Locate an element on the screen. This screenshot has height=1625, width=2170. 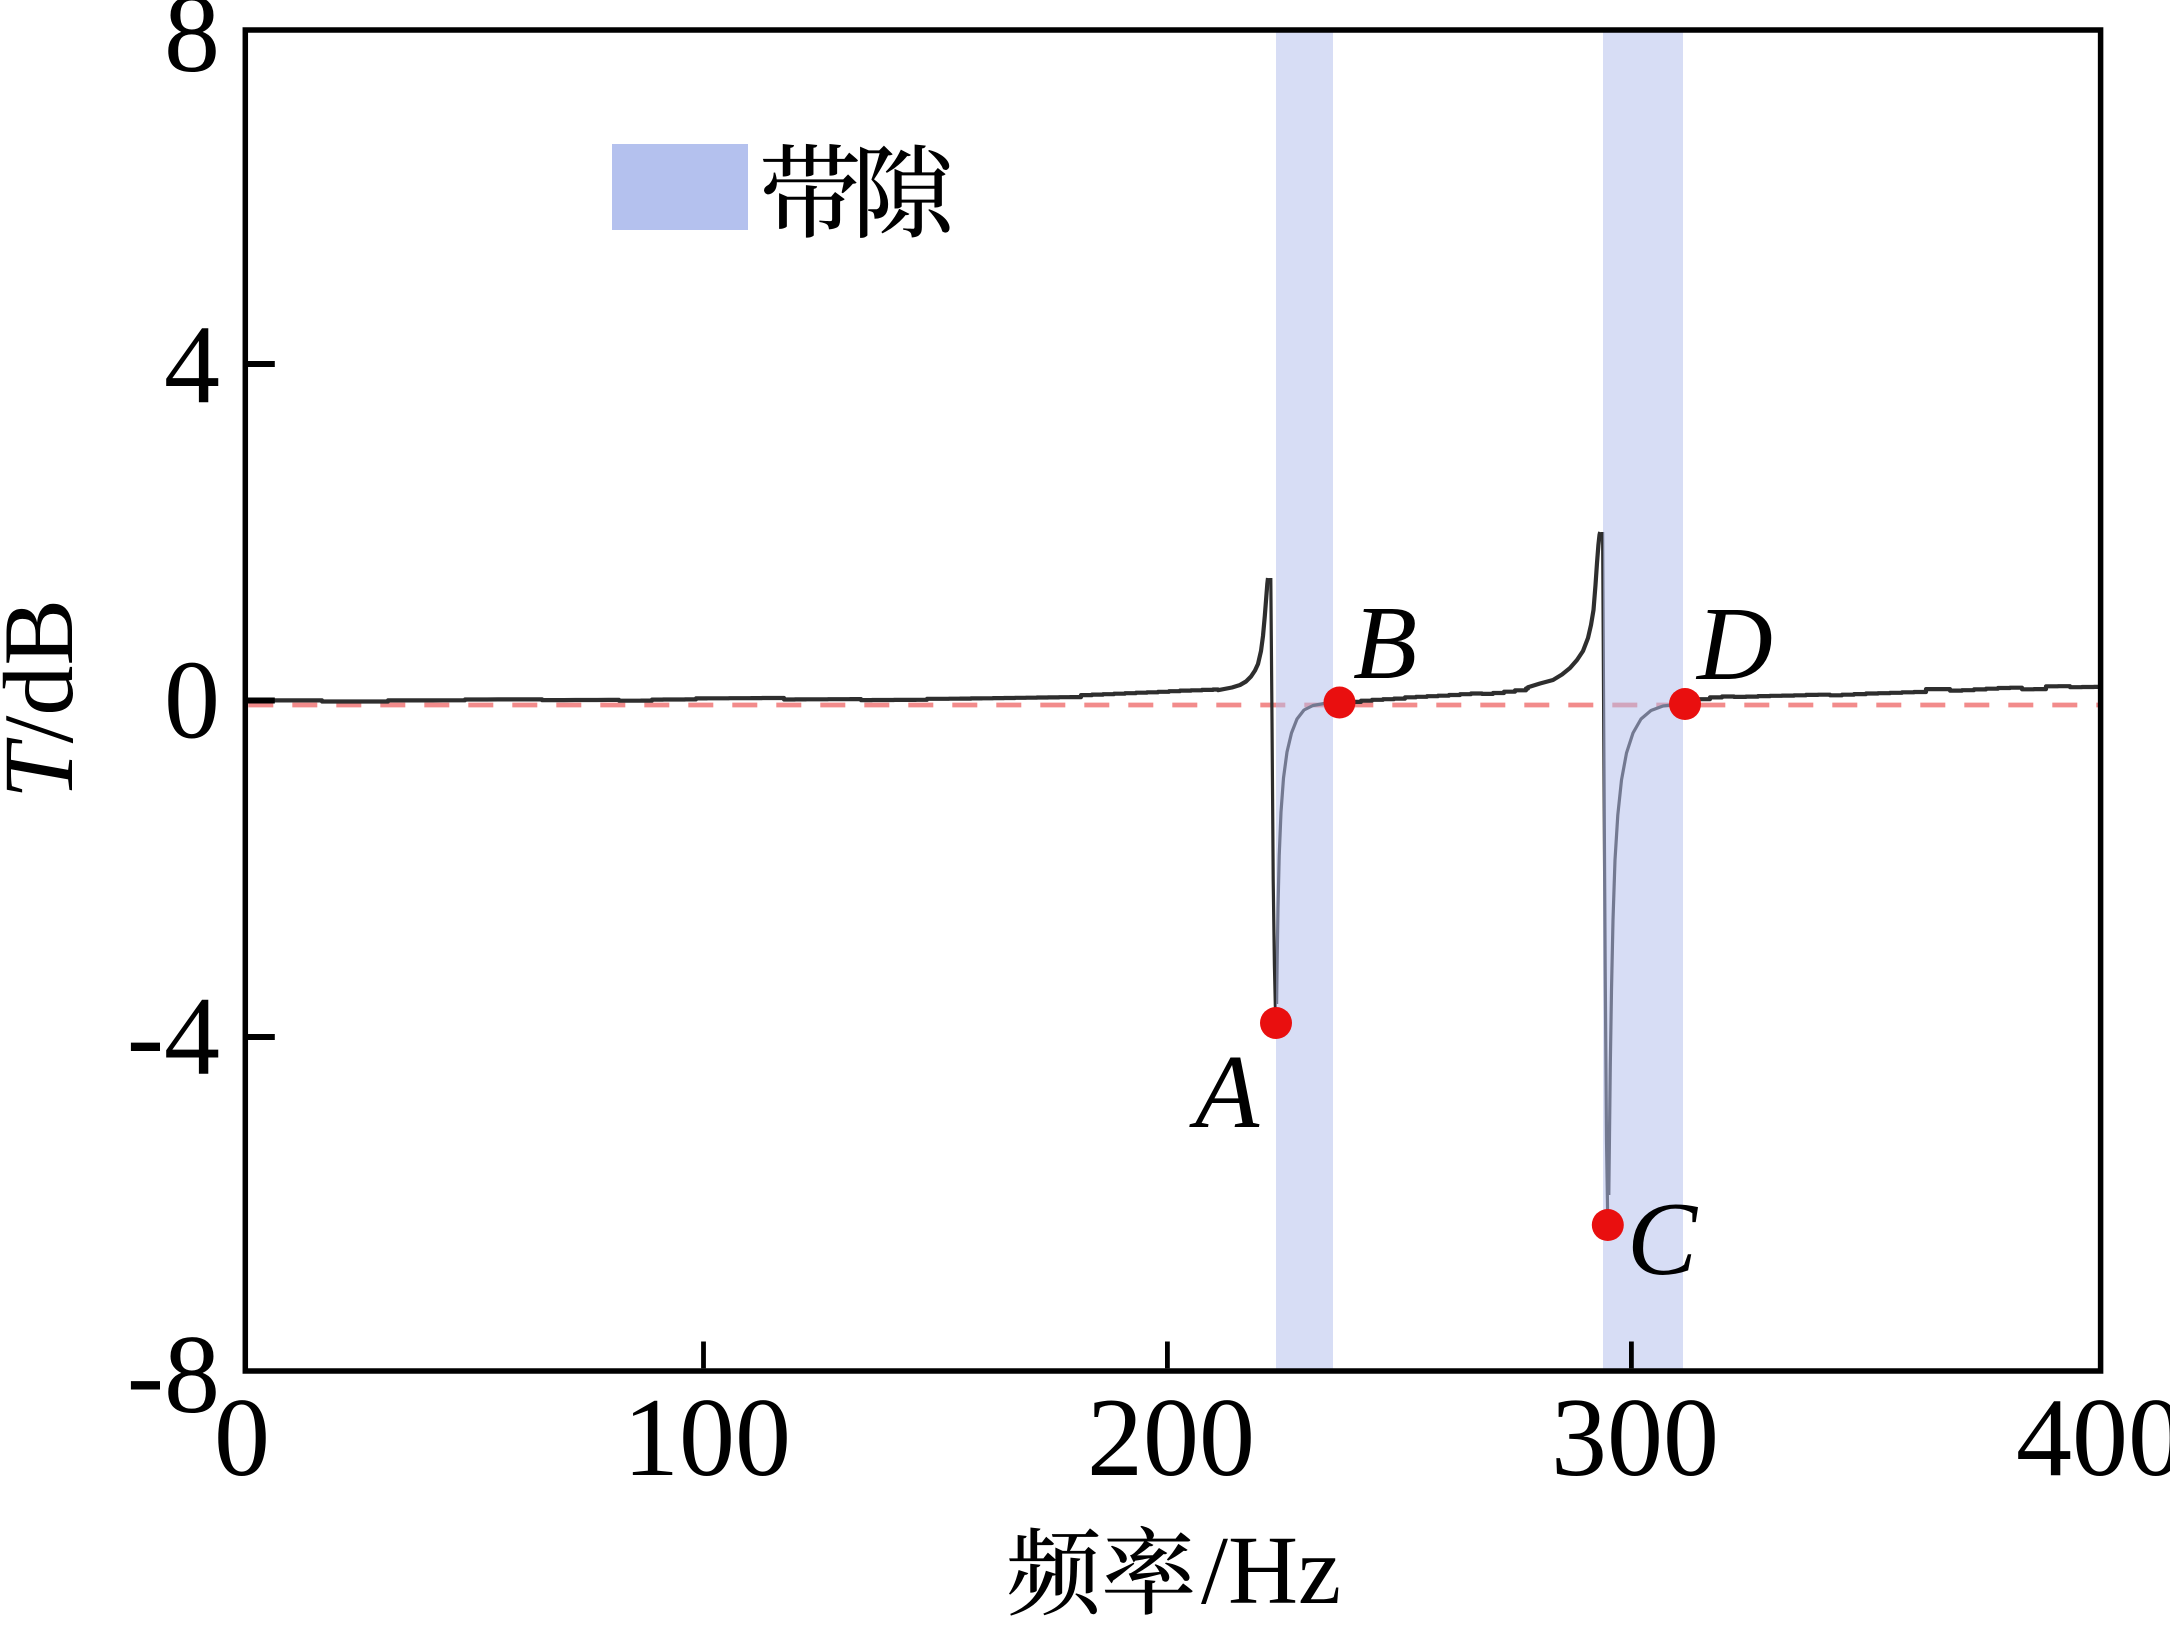
svg-text: 300 is located at coordinates (1635, 1438).